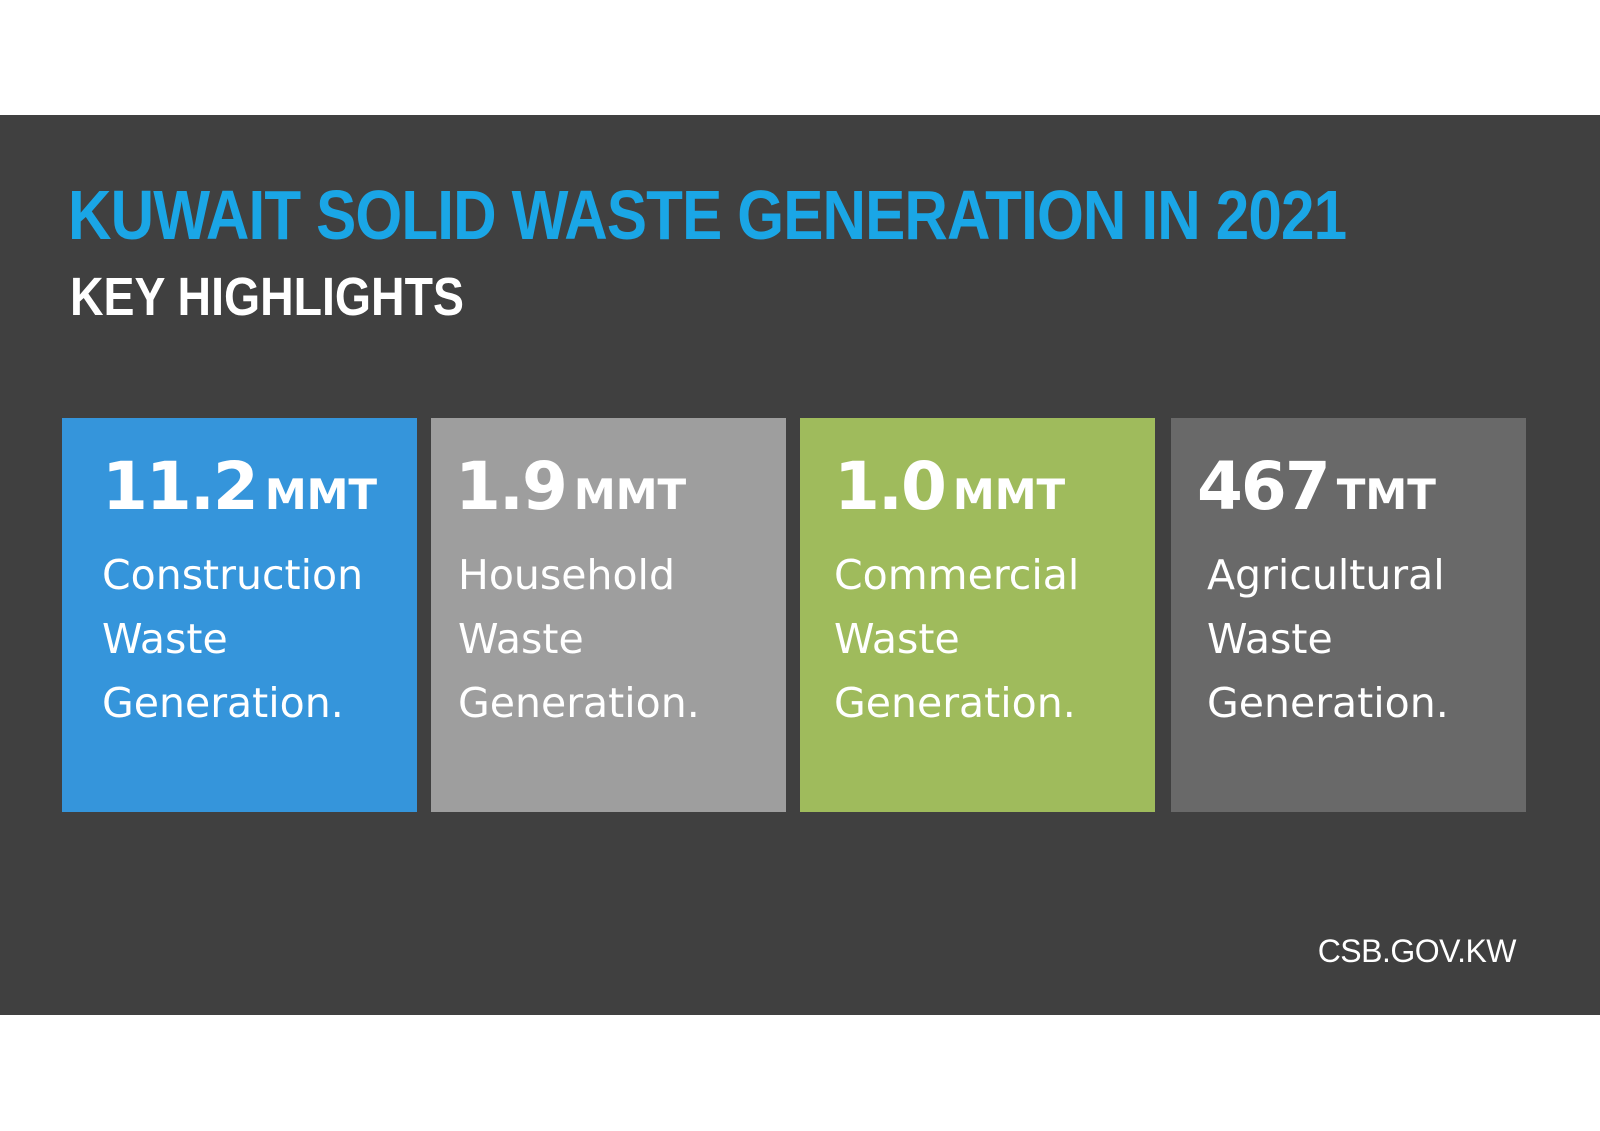  I want to click on page-subtitle: KEY HIGHLIGHTS, so click(267, 297).